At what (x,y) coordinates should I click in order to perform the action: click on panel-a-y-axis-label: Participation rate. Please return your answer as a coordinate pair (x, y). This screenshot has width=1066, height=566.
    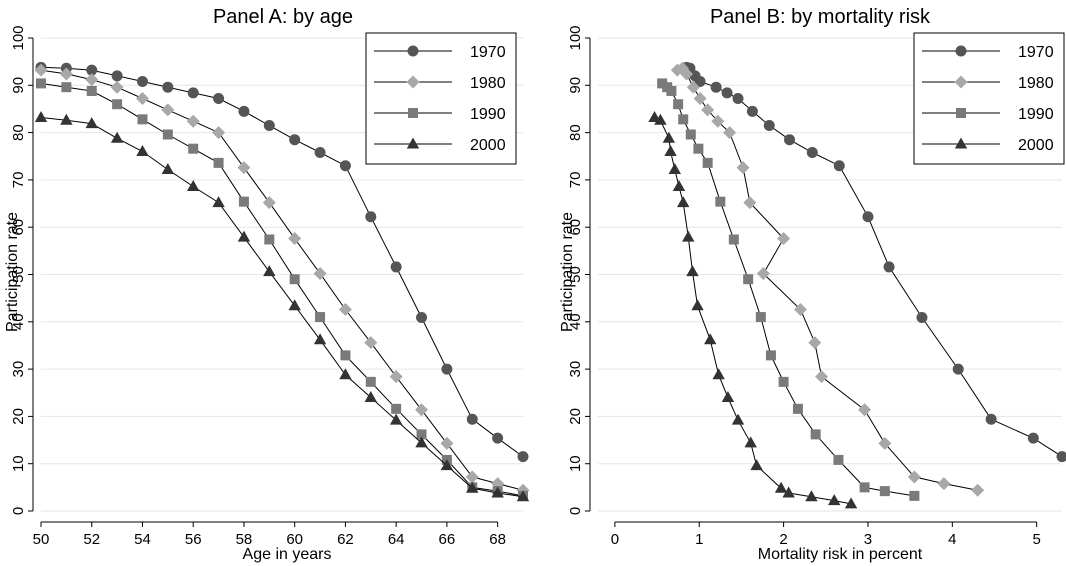
    Looking at the image, I should click on (12, 272).